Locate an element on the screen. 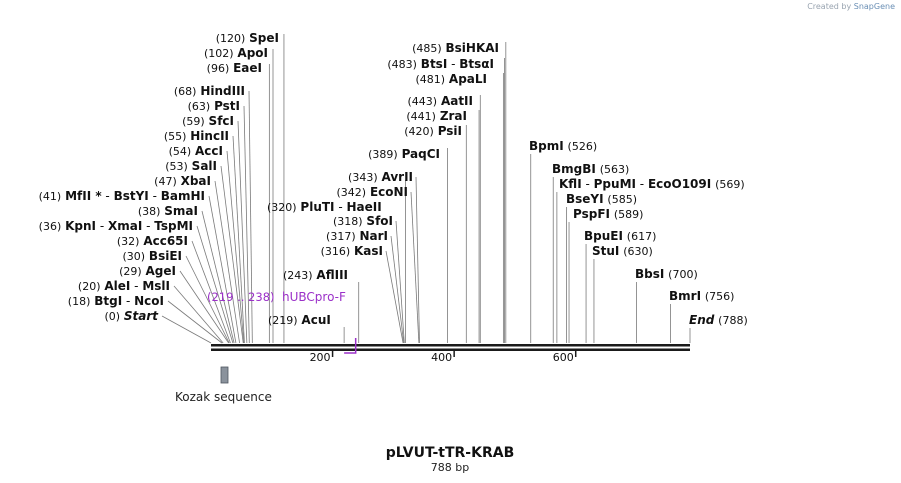 The width and height of the screenshot is (901, 483). axis-ticks: 200 400 600 is located at coordinates (443, 357).